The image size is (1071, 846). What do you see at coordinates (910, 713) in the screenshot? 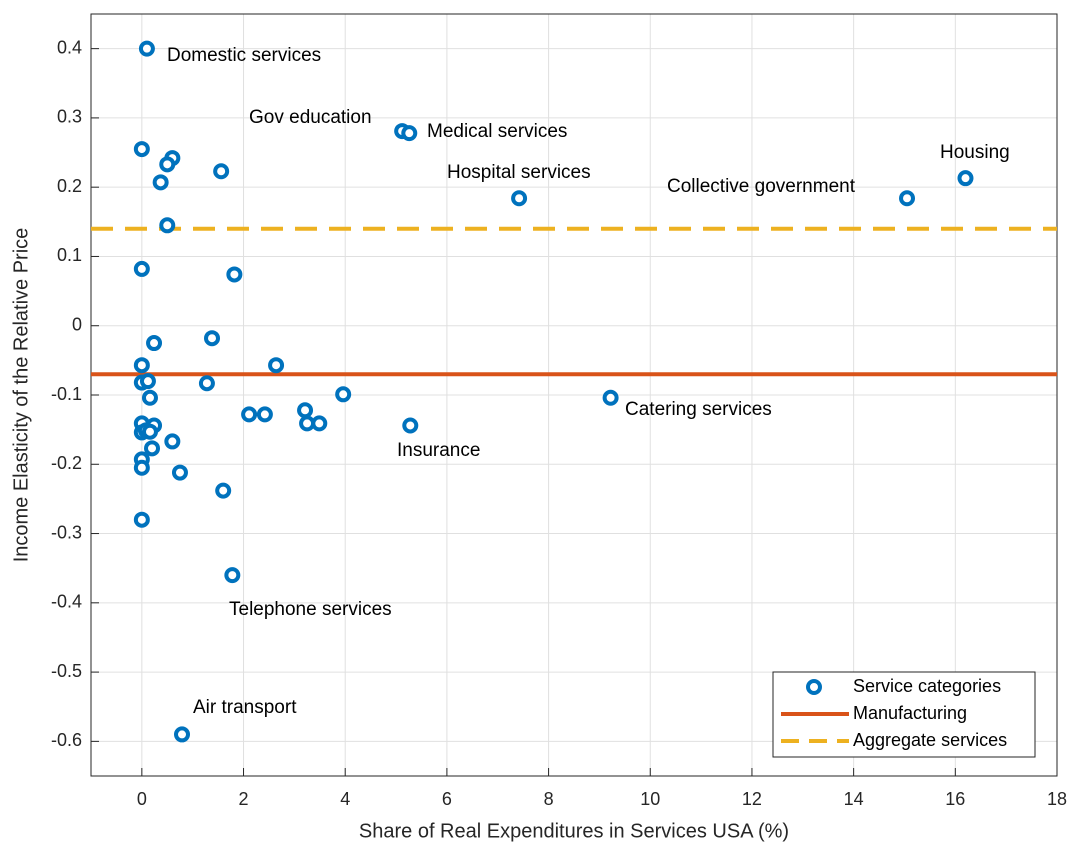
I see `legend-label: Manufacturing` at bounding box center [910, 713].